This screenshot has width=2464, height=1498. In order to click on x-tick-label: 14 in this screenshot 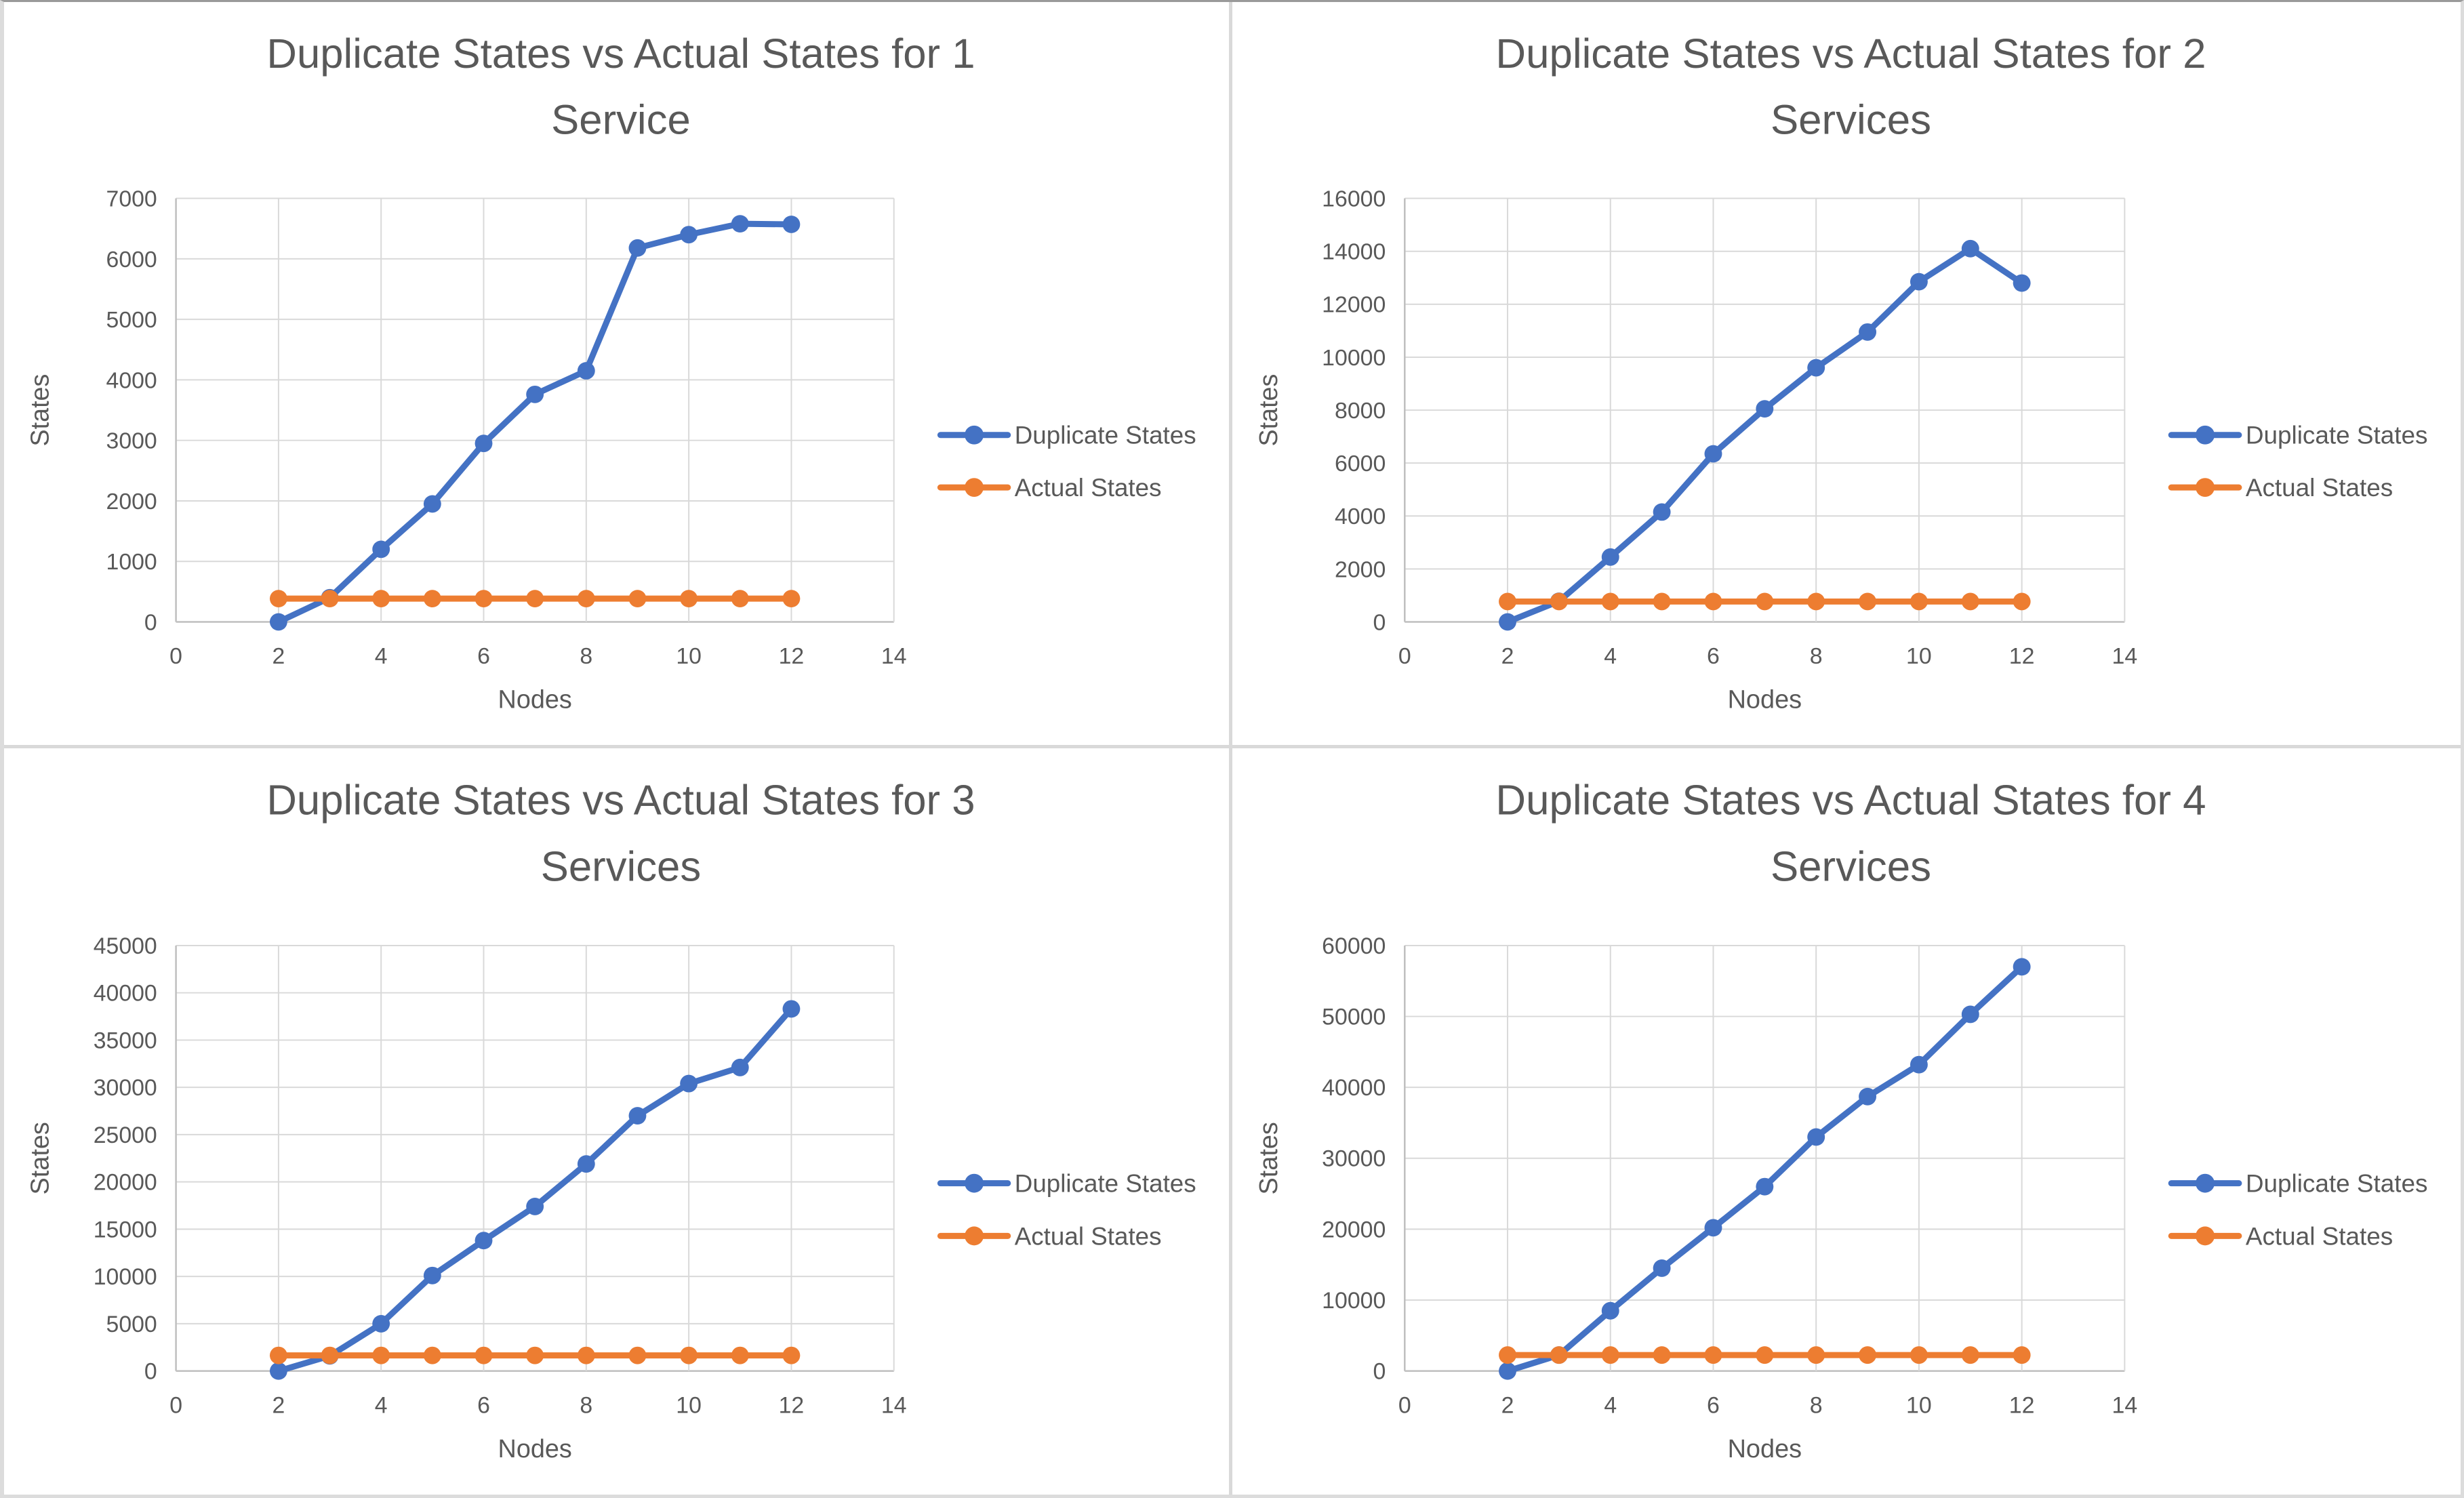, I will do `click(2125, 1405)`.